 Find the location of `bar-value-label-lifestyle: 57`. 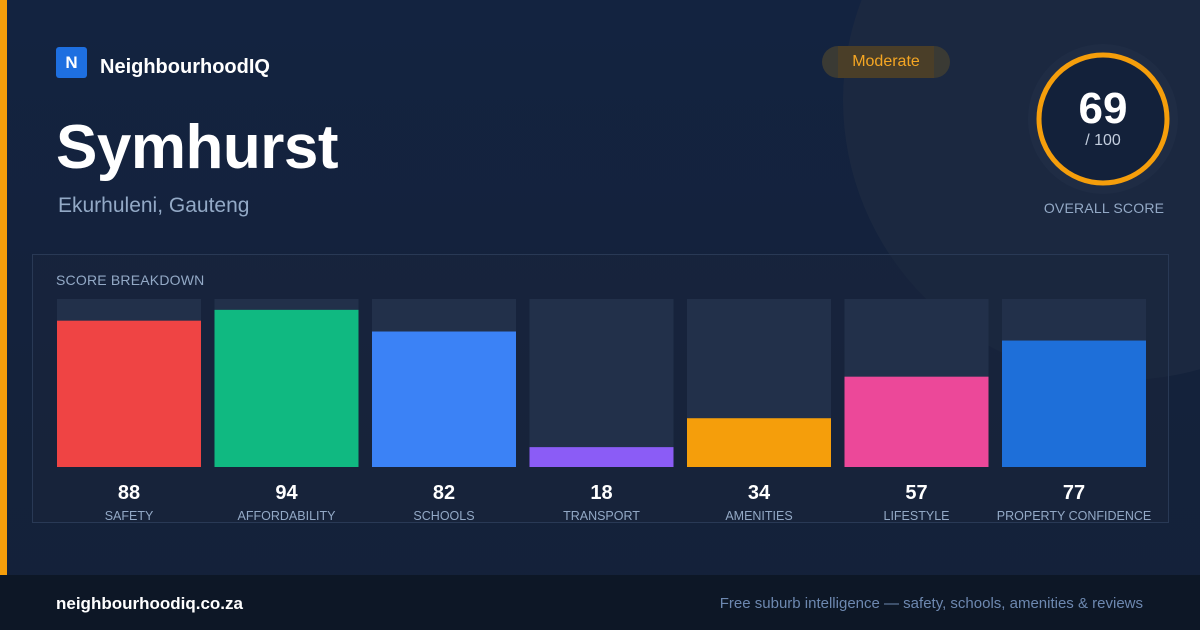

bar-value-label-lifestyle: 57 is located at coordinates (916, 493).